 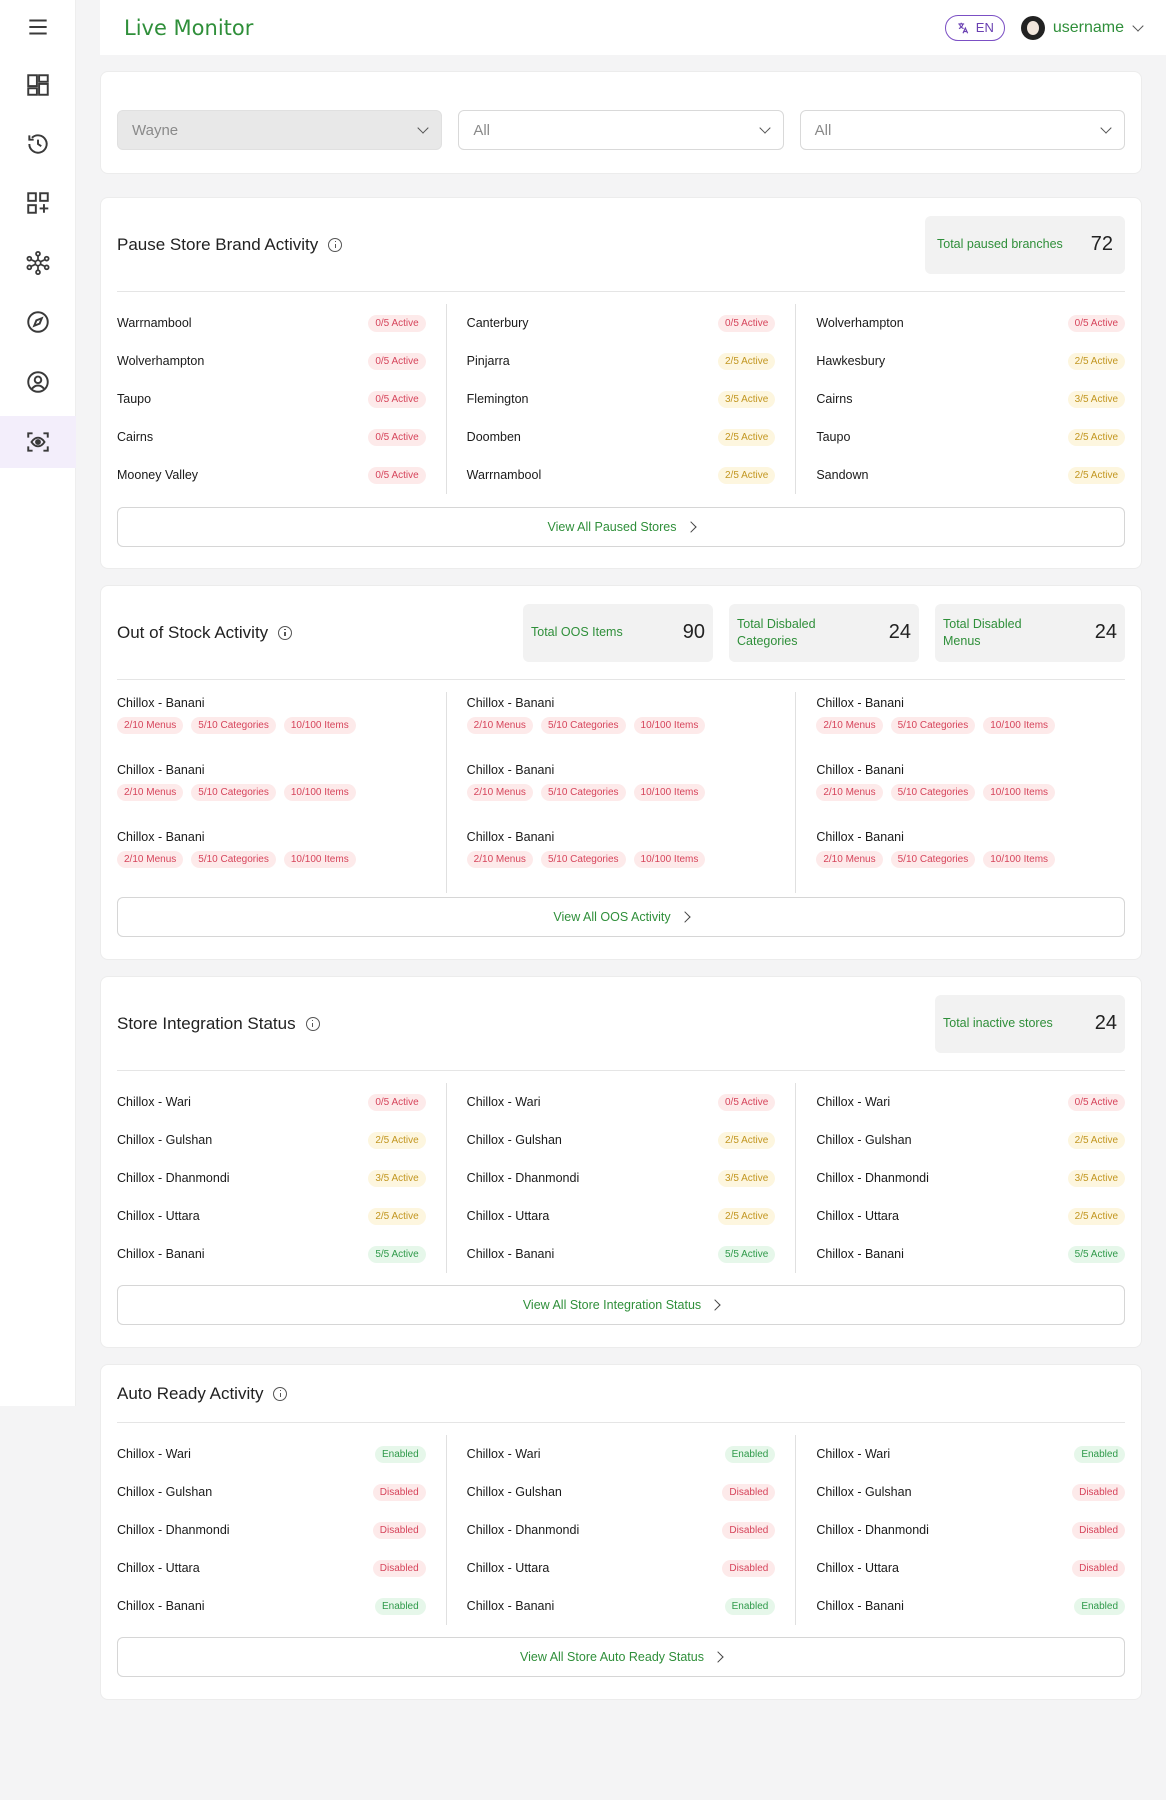 What do you see at coordinates (842, 475) in the screenshot?
I see `store-name: Sandown` at bounding box center [842, 475].